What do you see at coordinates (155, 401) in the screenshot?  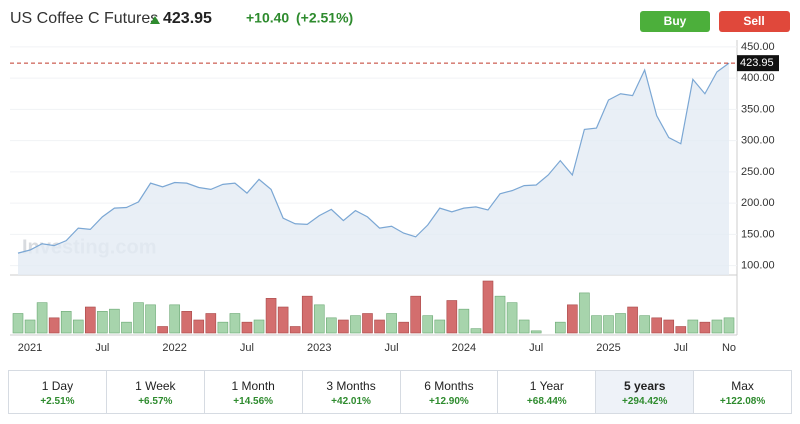 I see `range-change: +6.57%` at bounding box center [155, 401].